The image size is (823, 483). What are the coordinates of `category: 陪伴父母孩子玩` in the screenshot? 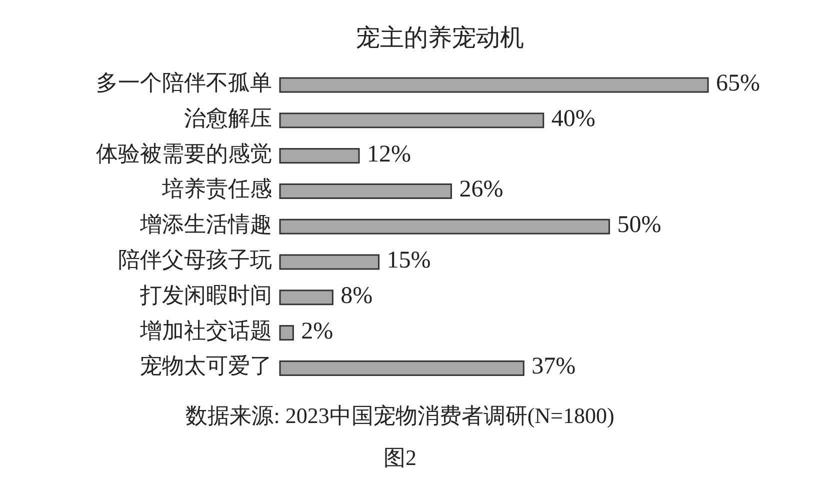 It's located at (195, 259).